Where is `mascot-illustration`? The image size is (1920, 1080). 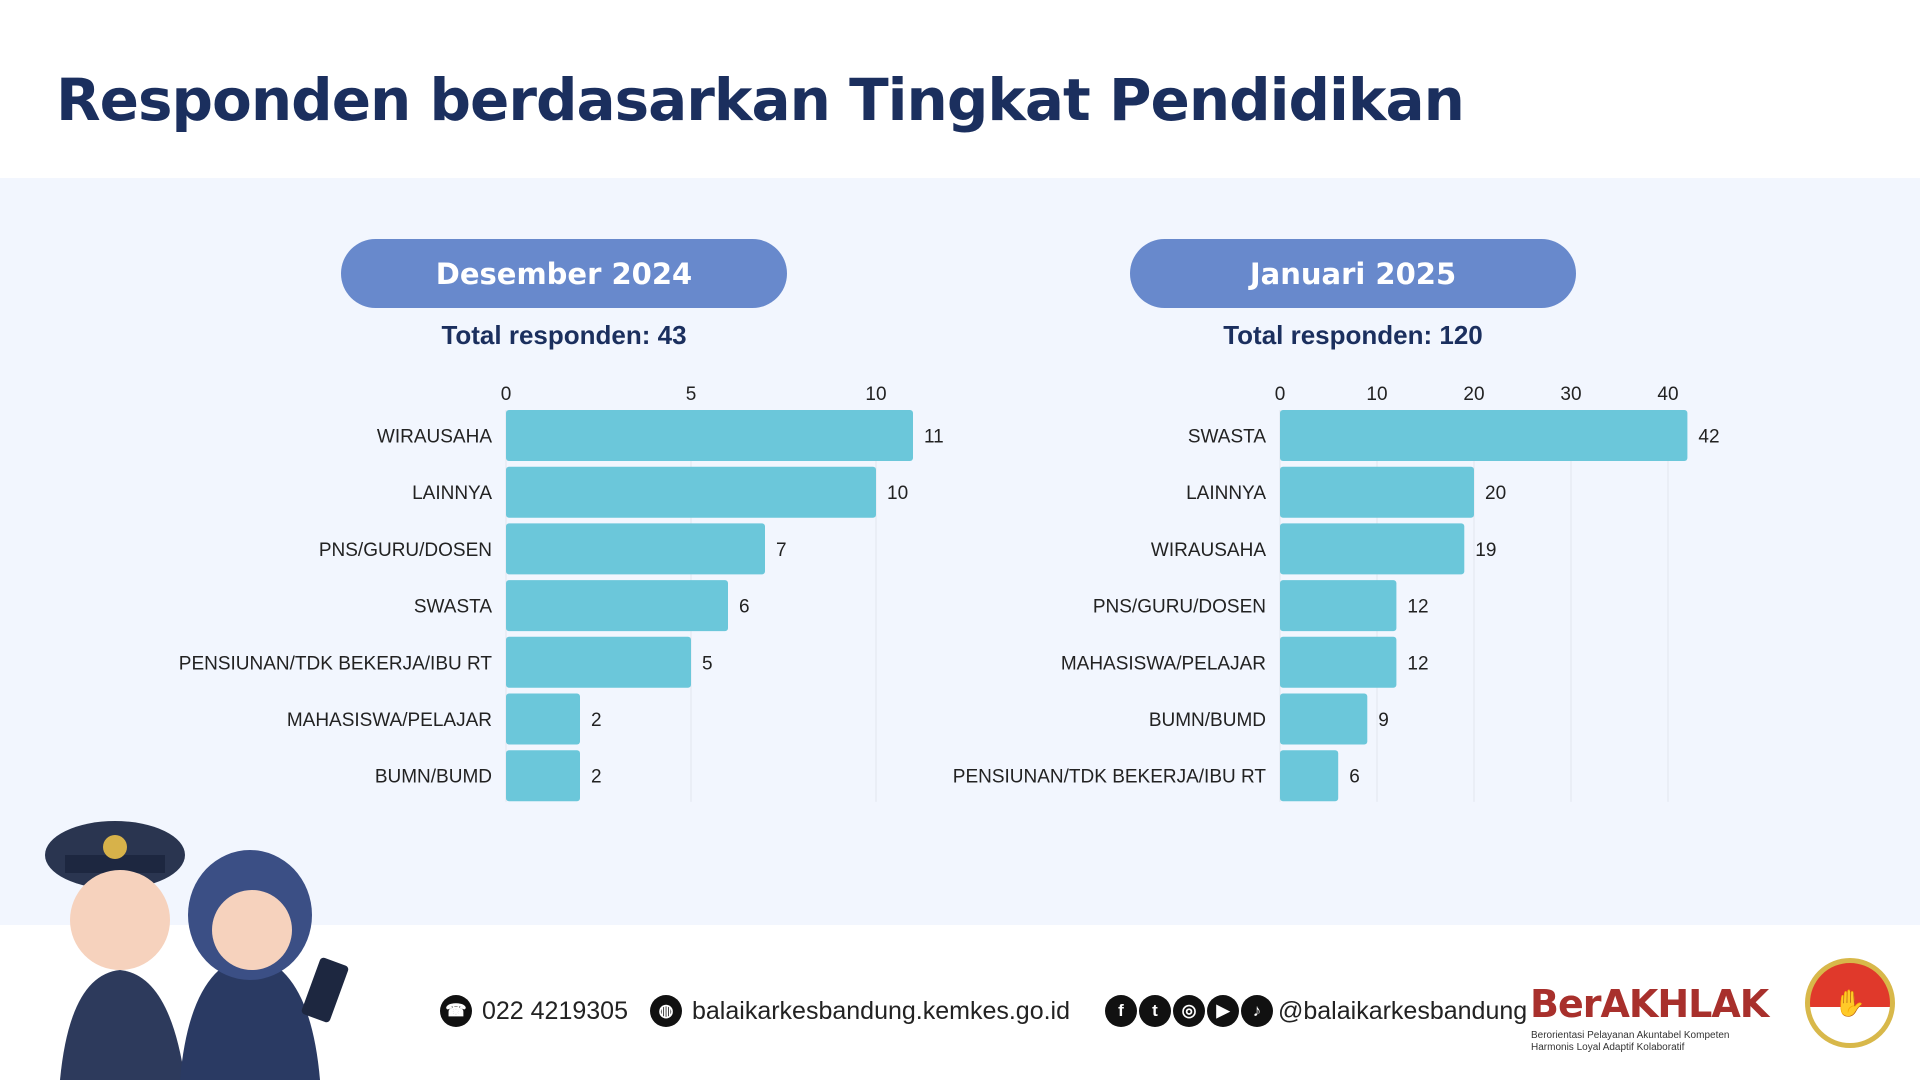 mascot-illustration is located at coordinates (197, 950).